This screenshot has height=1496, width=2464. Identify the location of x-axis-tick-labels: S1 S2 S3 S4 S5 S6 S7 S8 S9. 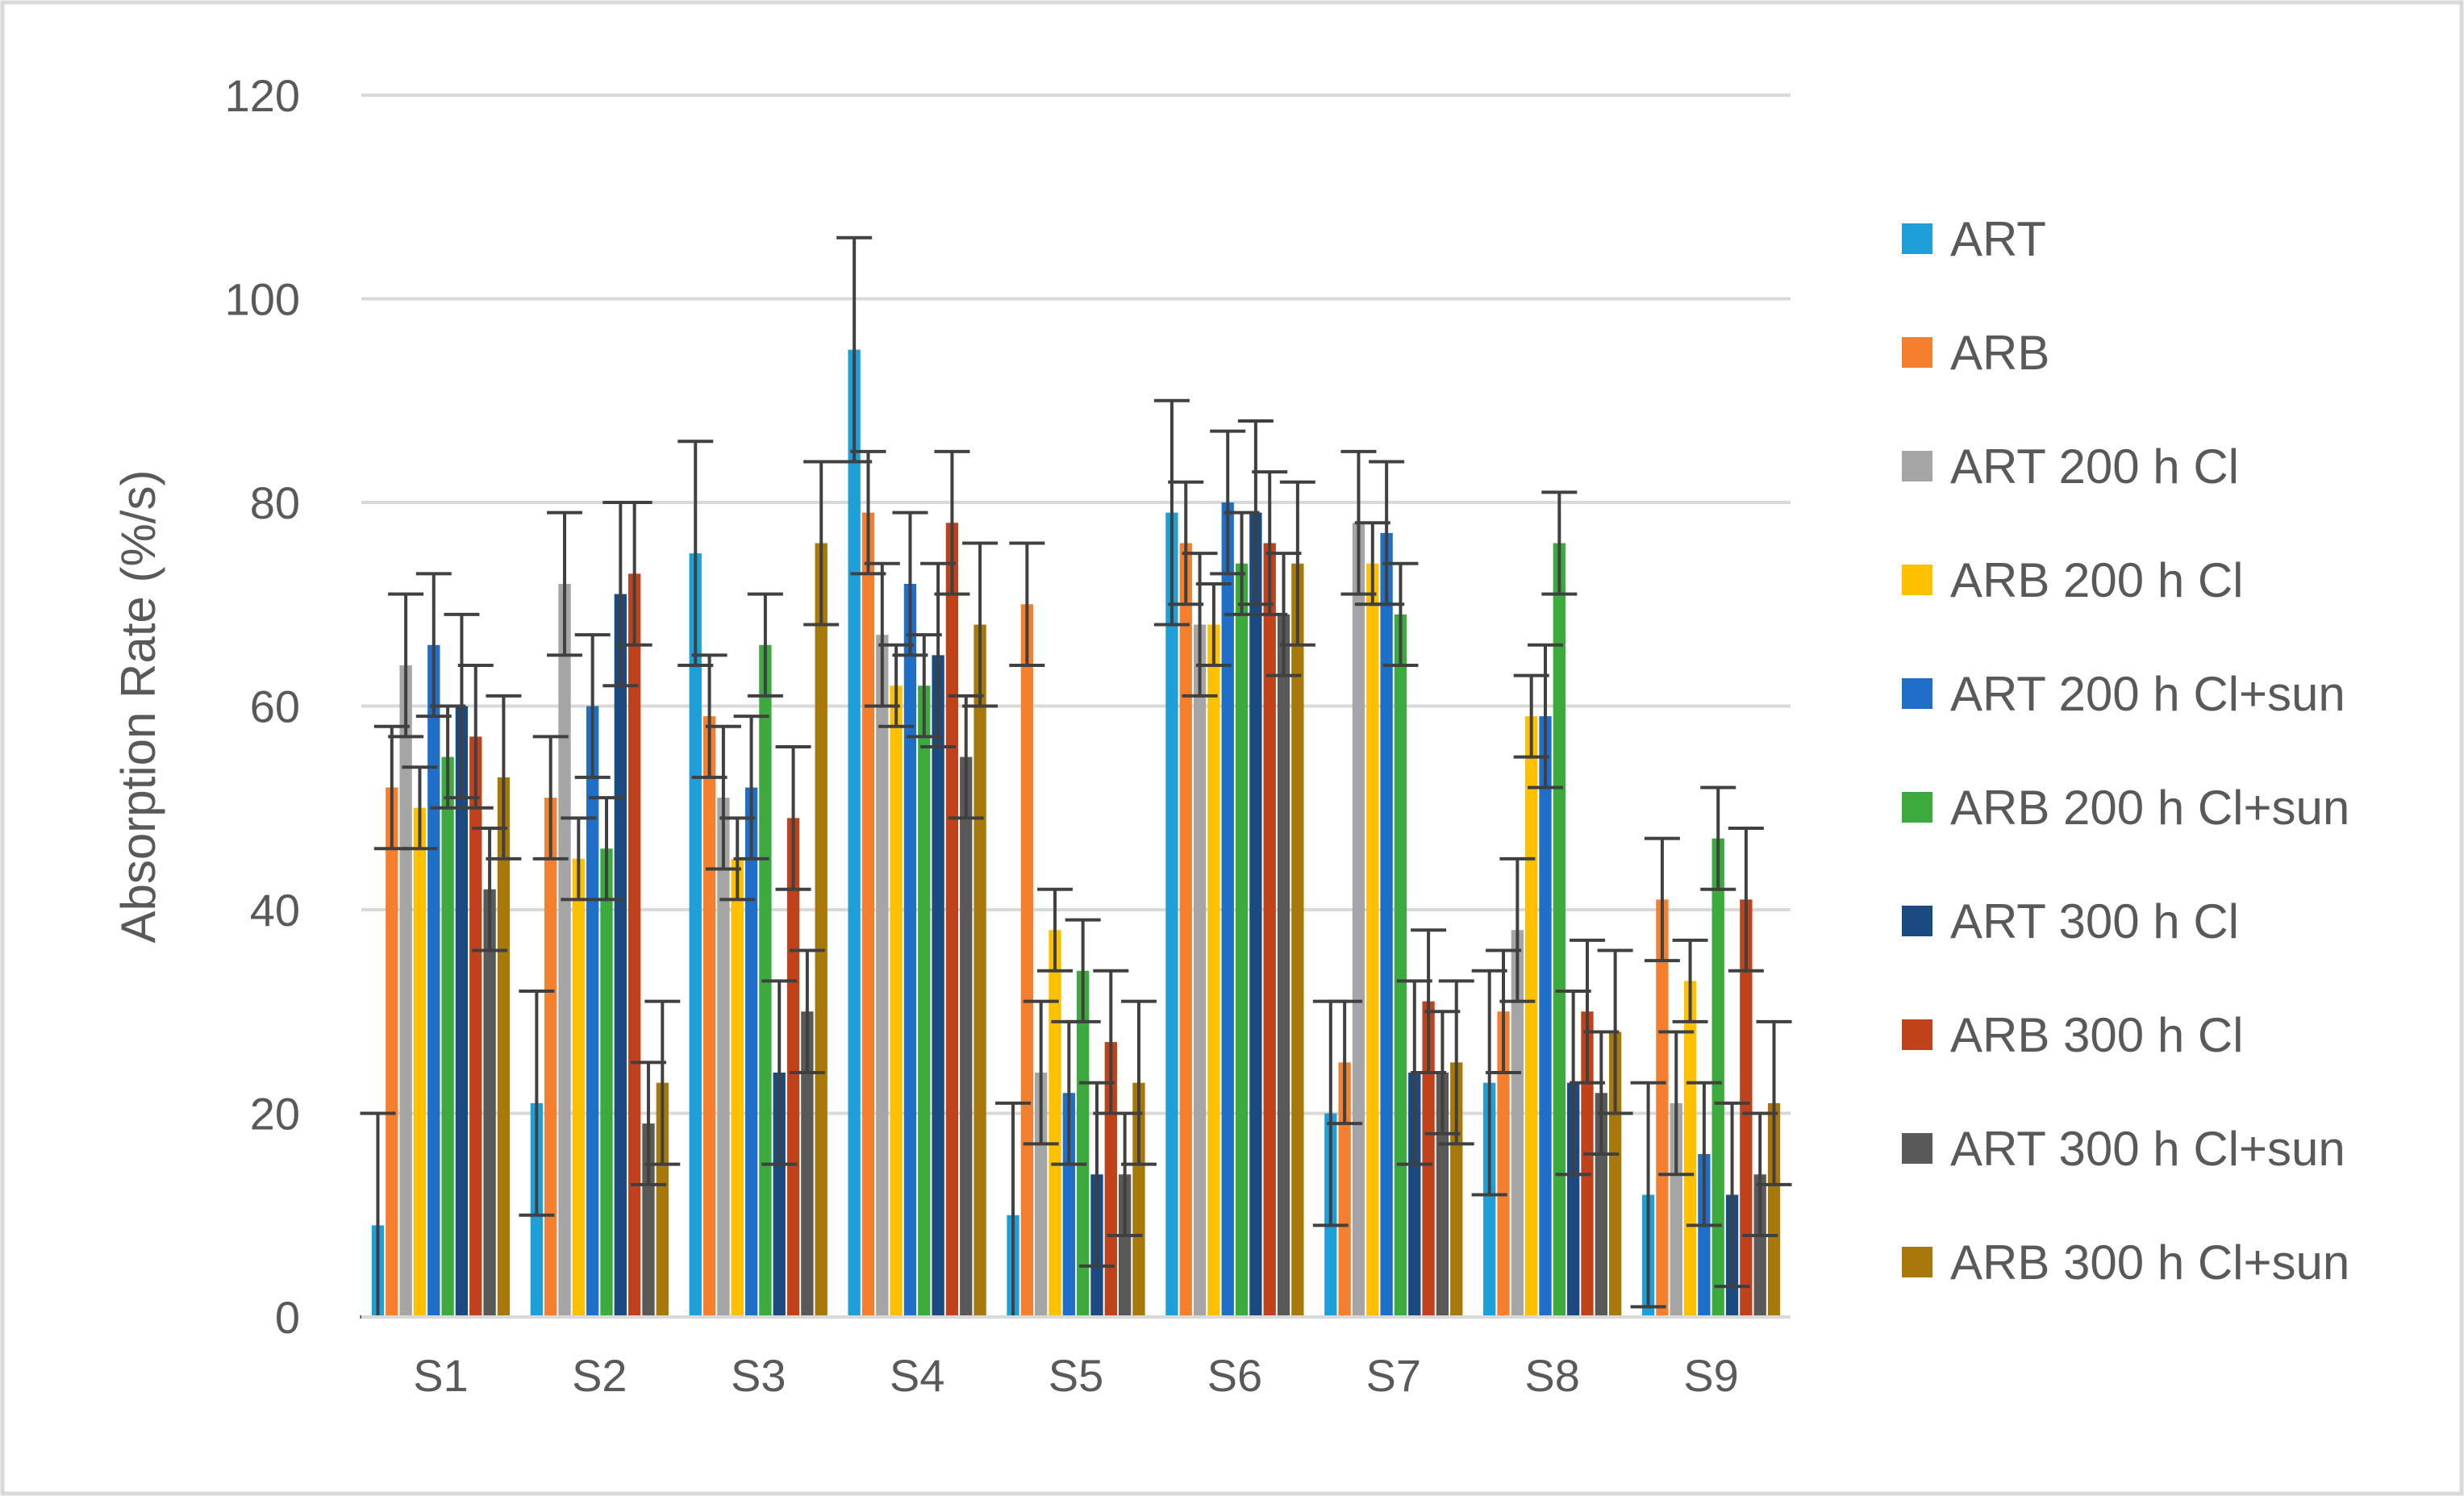
(1076, 1375).